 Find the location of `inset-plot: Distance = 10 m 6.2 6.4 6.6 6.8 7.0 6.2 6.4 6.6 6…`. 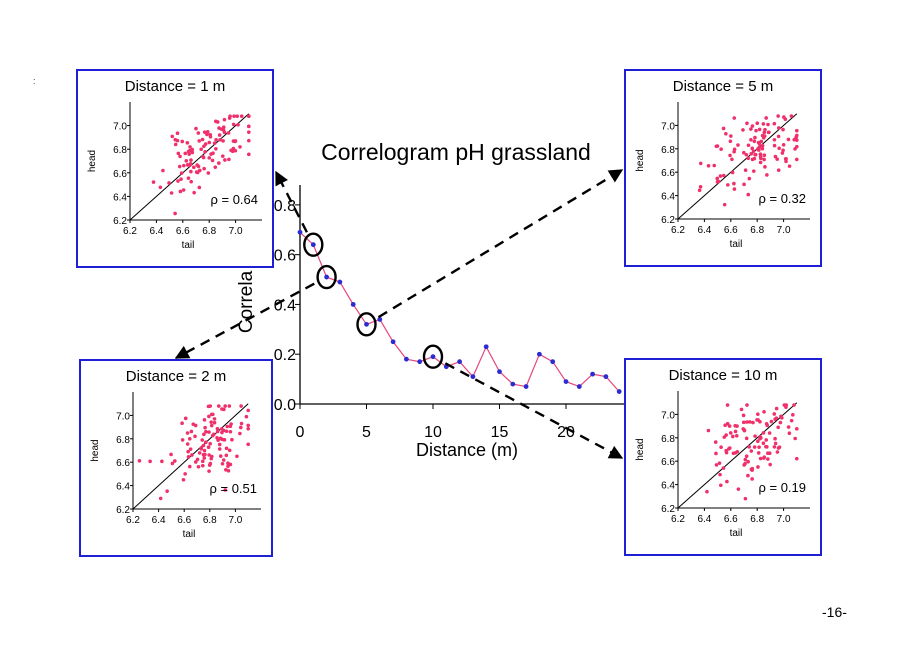

inset-plot: Distance = 10 m 6.2 6.4 6.6 6.8 7.0 6.2 6.4 6.6 6… is located at coordinates (722, 453).